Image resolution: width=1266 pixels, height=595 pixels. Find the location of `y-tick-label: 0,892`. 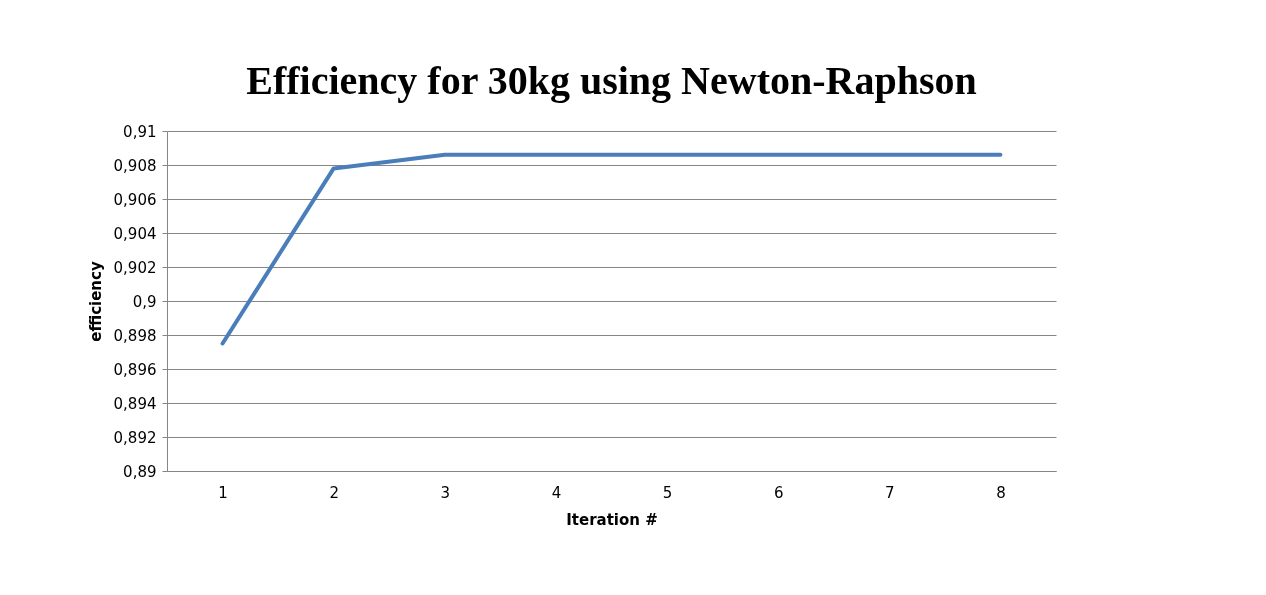

y-tick-label: 0,892 is located at coordinates (135, 437).